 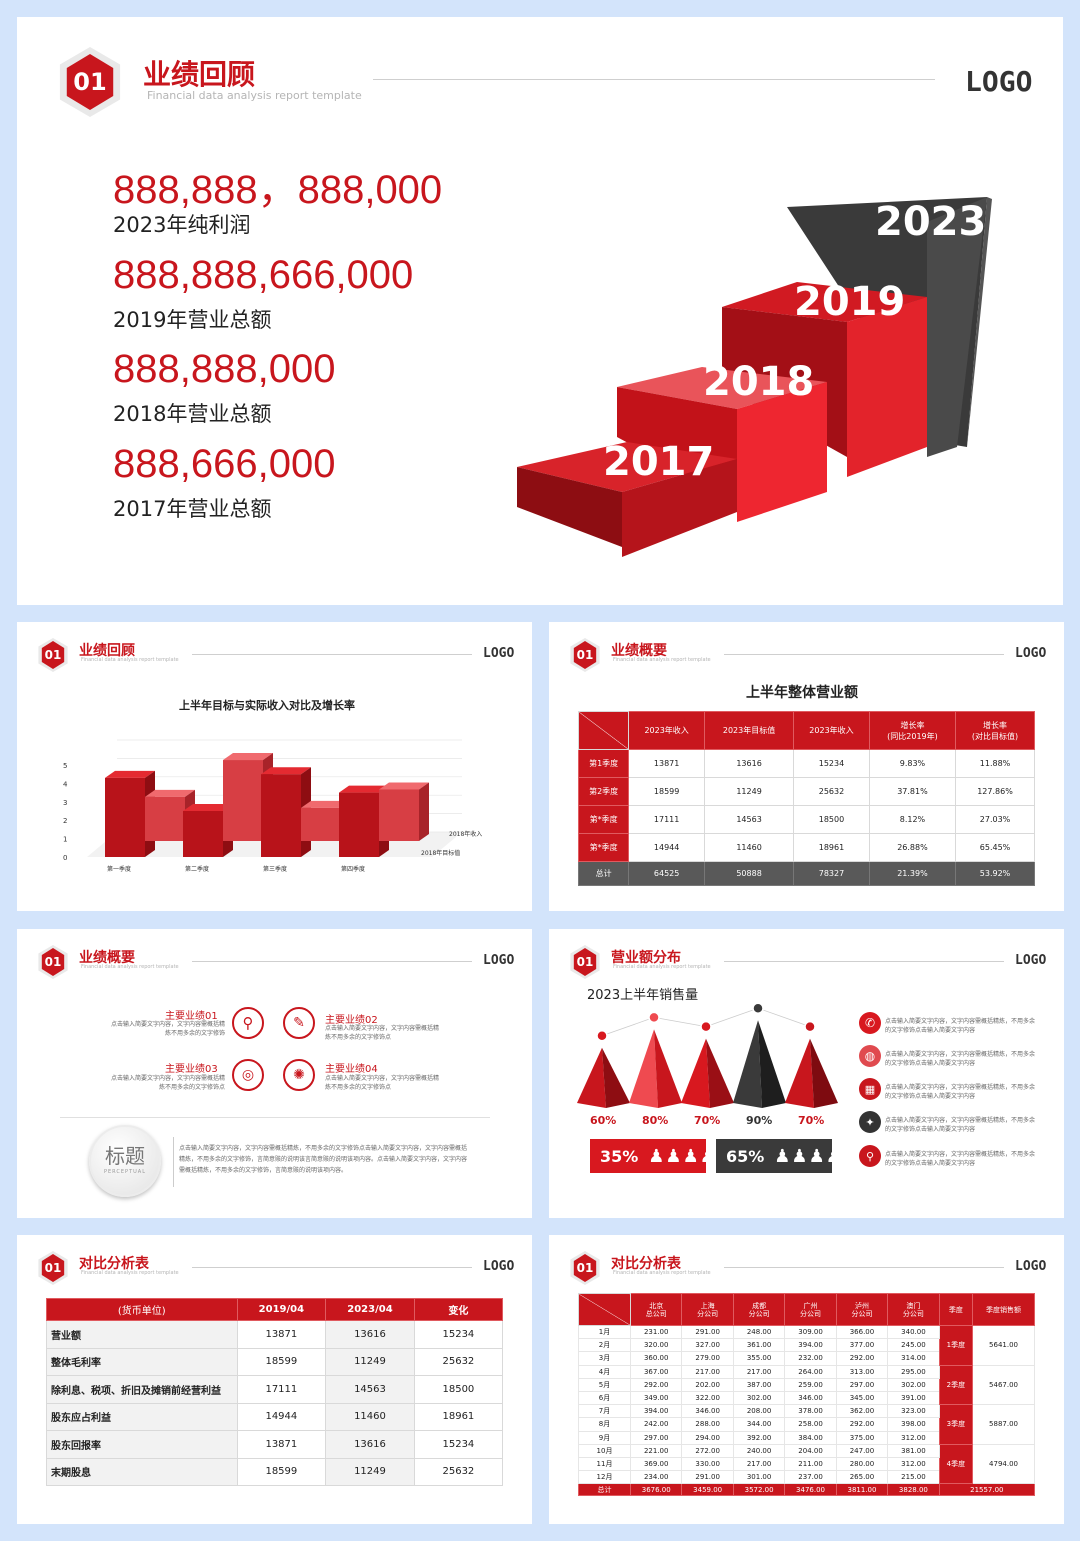 I want to click on table-cell: 14944, so click(x=281, y=1416).